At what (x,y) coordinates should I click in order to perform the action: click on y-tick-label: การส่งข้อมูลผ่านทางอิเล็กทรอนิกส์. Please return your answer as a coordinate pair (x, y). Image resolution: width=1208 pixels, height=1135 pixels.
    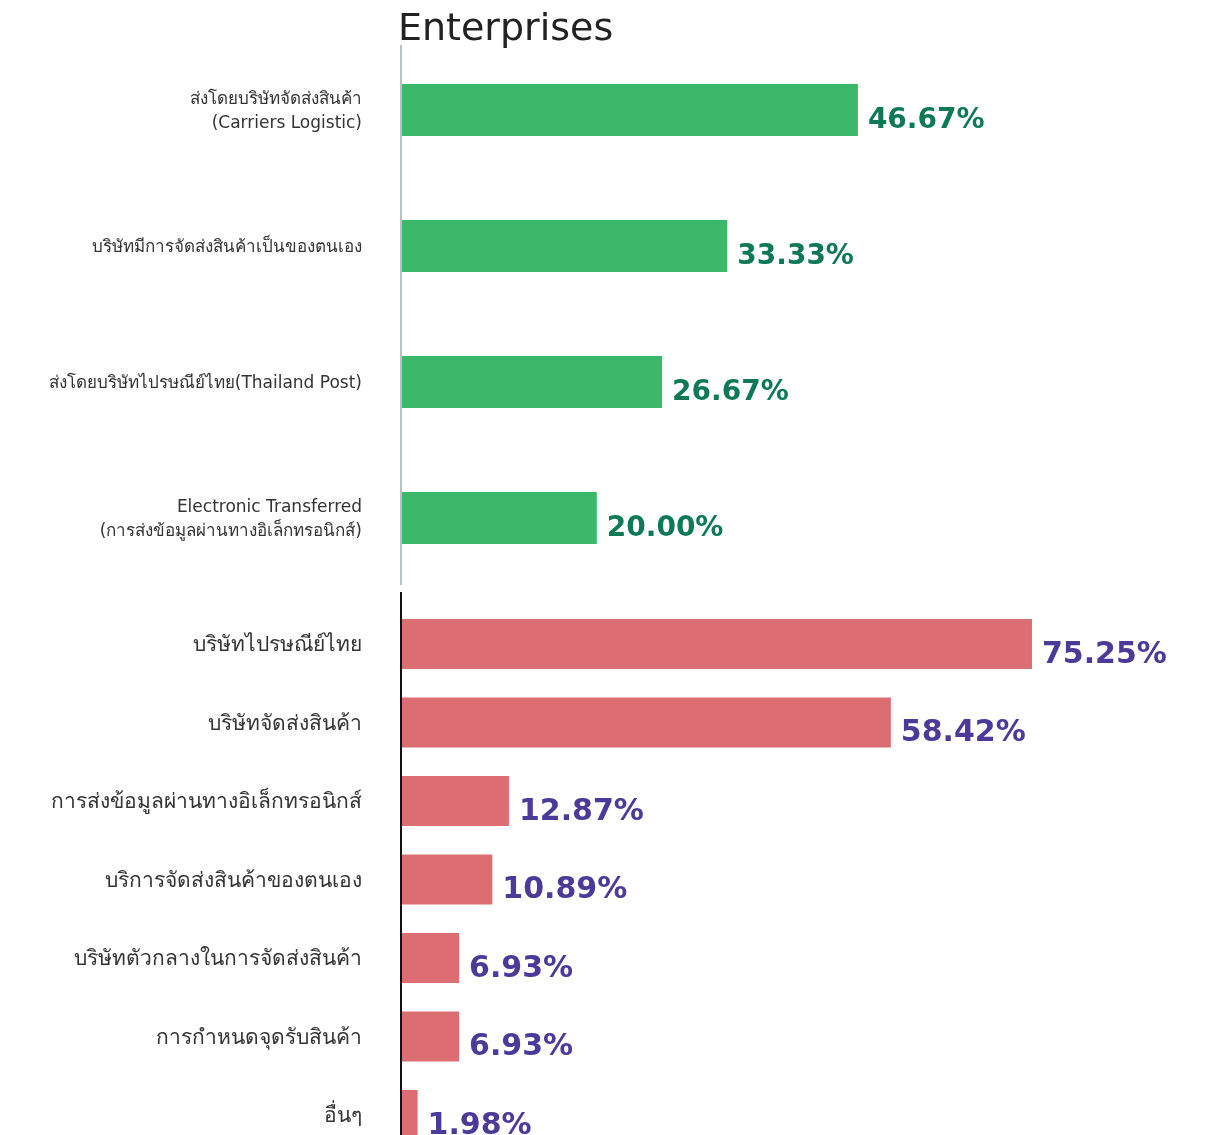
    Looking at the image, I should click on (206, 801).